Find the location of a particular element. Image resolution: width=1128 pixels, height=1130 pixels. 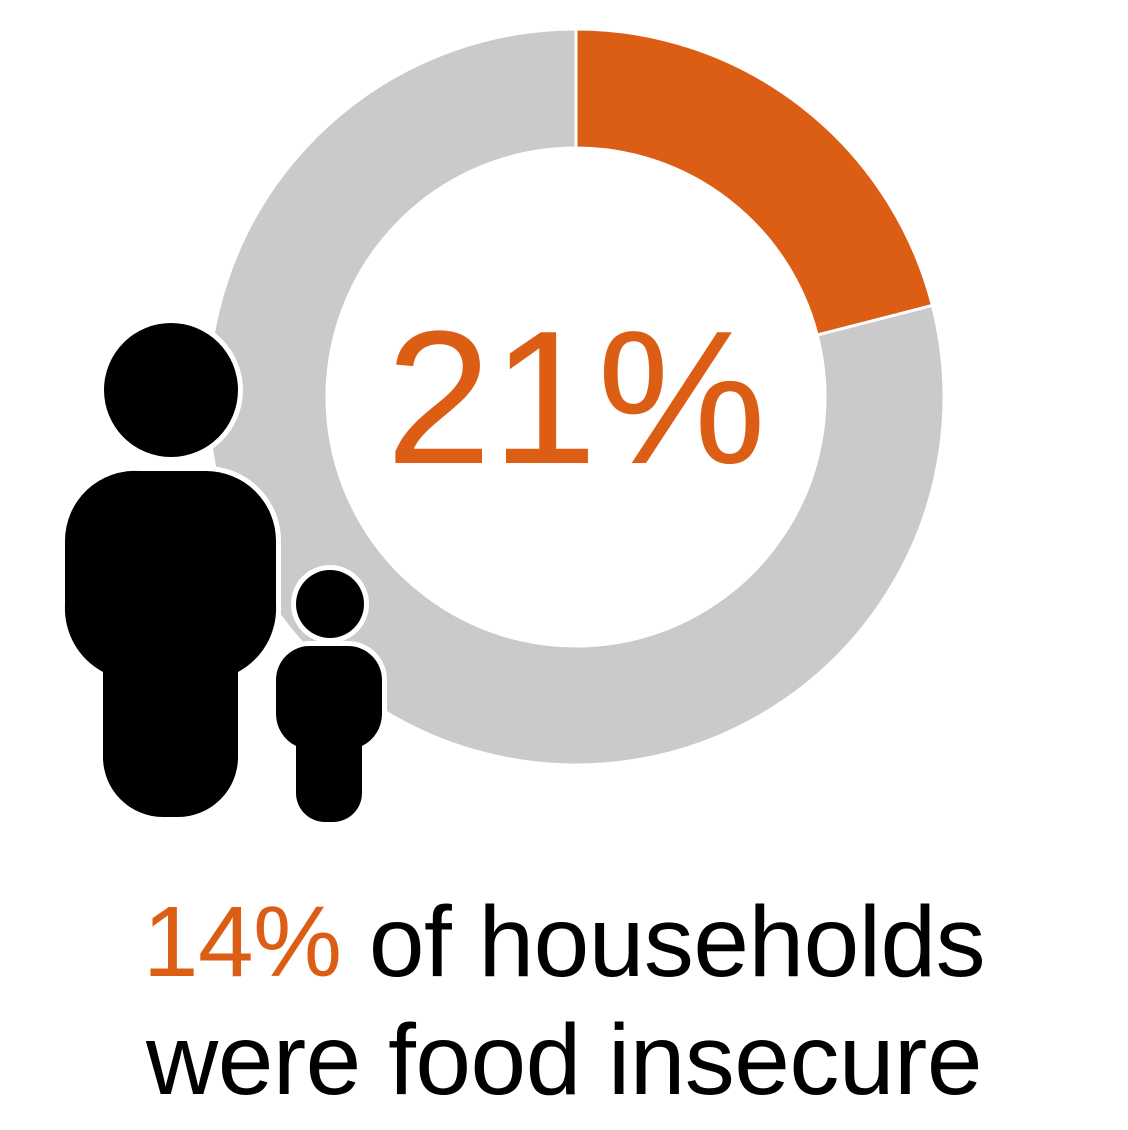

parent-and-child-icon is located at coordinates (223, 572).